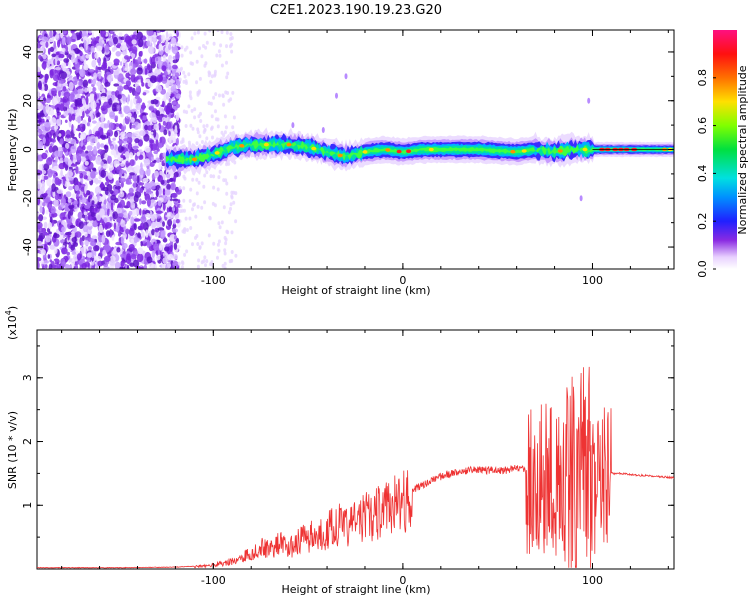 The height and width of the screenshot is (600, 750). What do you see at coordinates (27, 247) in the screenshot?
I see `y-tick-label: -40` at bounding box center [27, 247].